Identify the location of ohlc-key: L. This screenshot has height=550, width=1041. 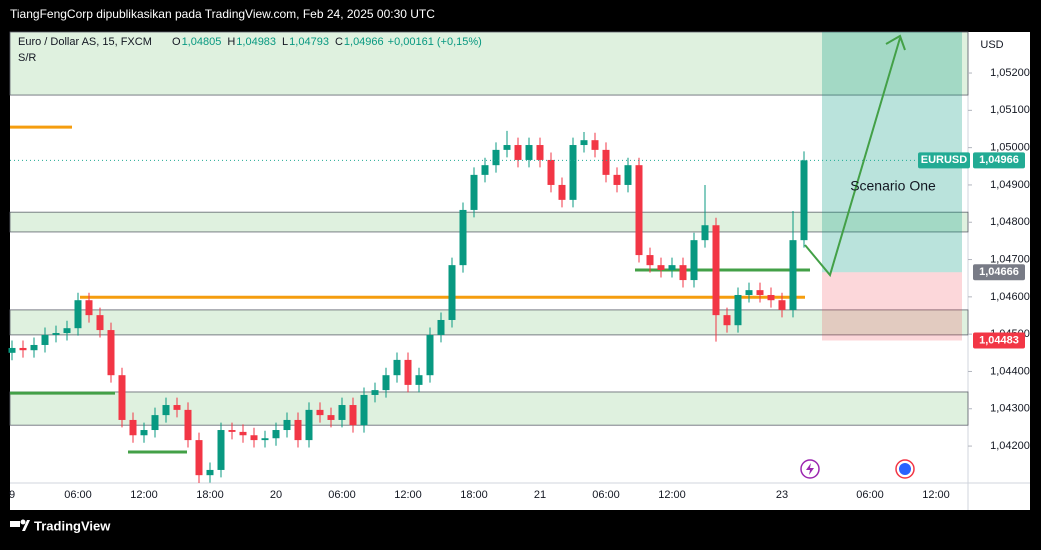
(285, 42).